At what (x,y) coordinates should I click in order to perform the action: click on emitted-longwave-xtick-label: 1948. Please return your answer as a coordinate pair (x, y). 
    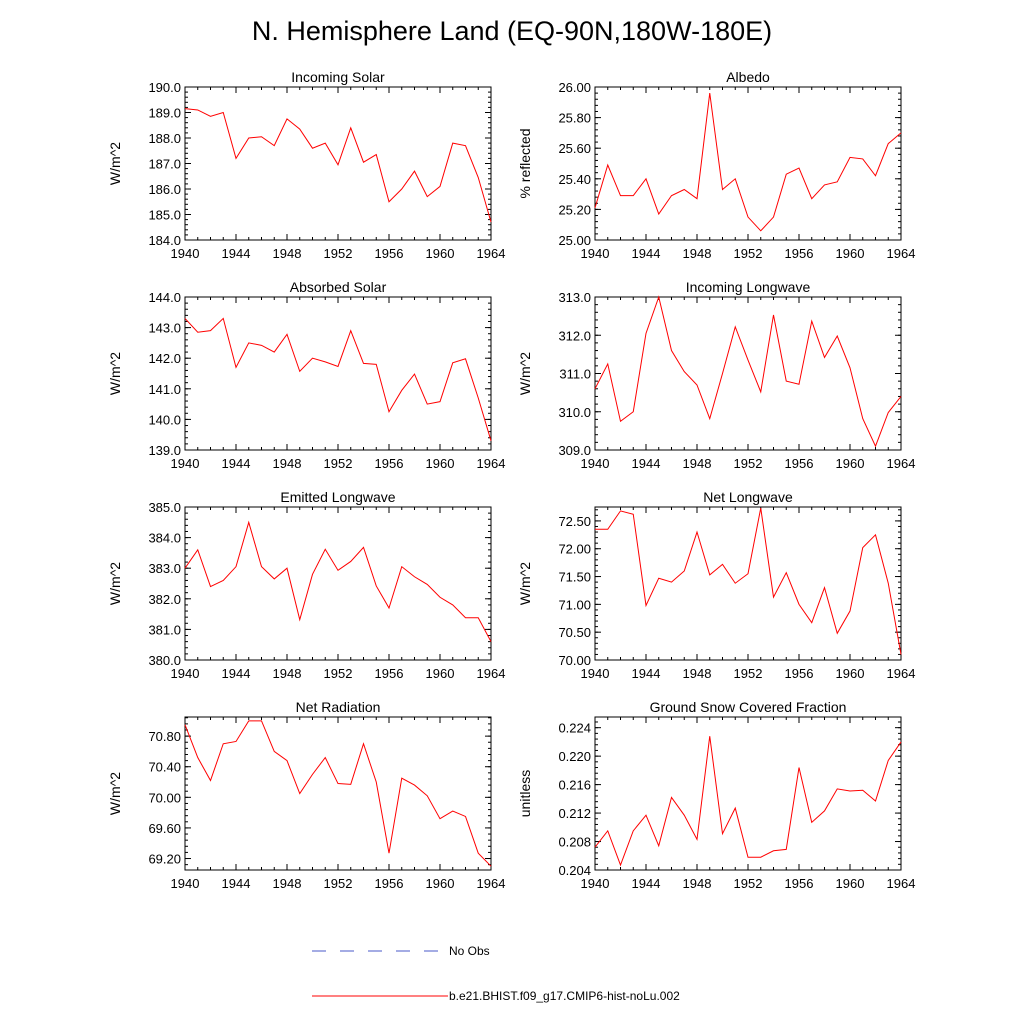
    Looking at the image, I should click on (287, 673).